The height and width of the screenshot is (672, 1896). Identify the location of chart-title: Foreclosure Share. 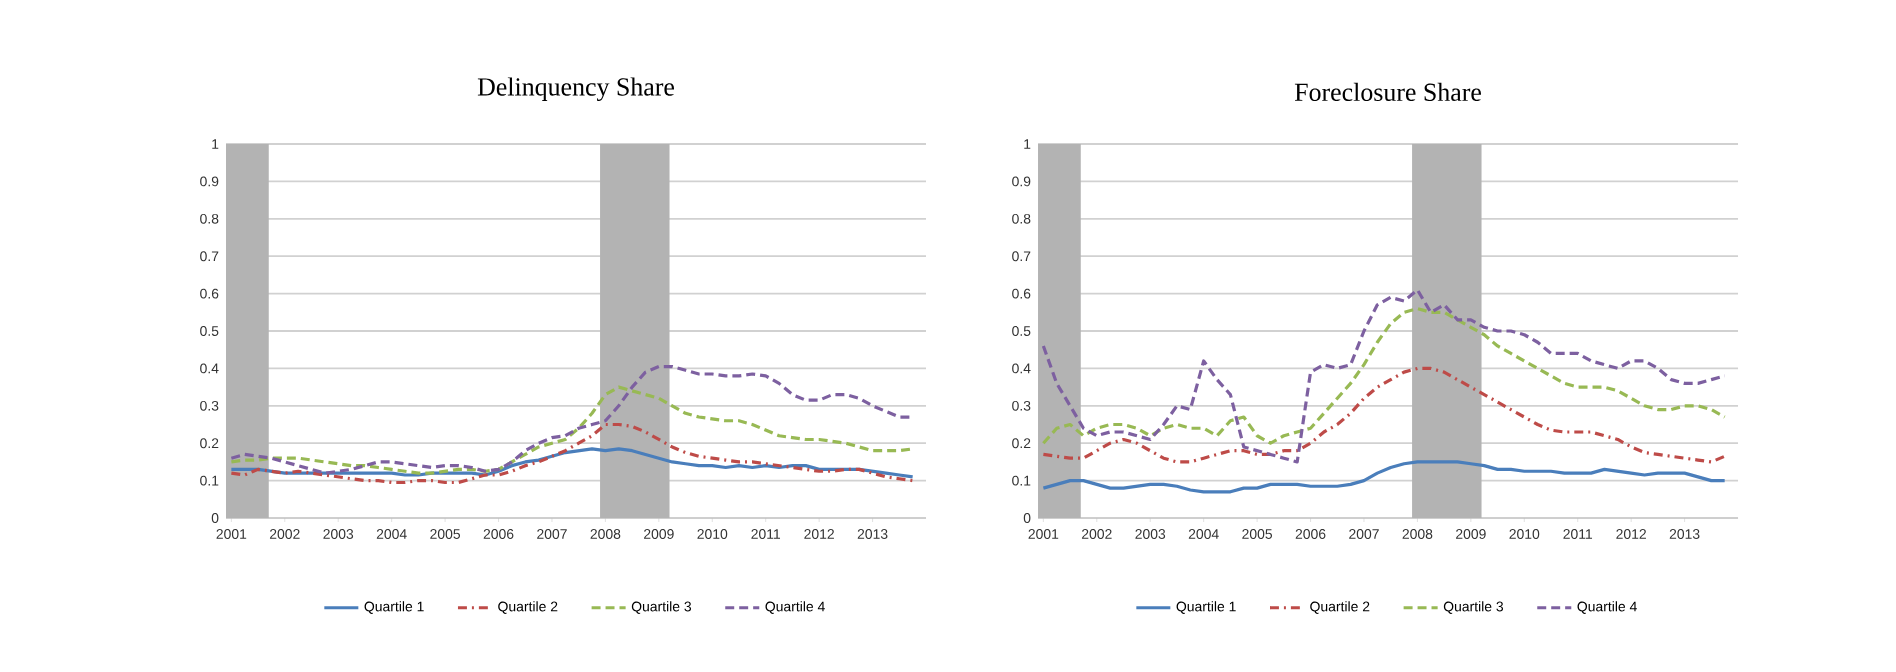
(1387, 92).